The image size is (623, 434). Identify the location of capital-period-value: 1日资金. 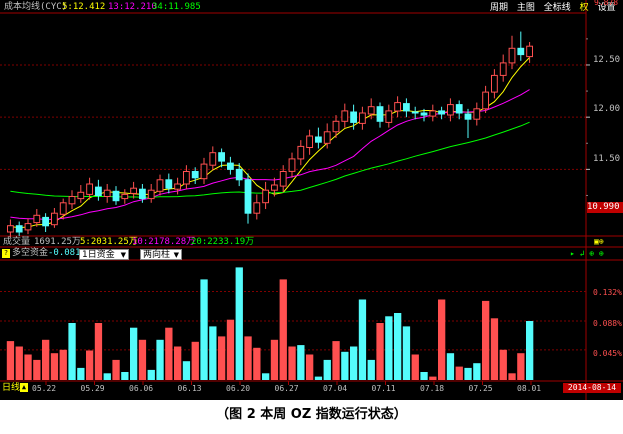
(98, 255).